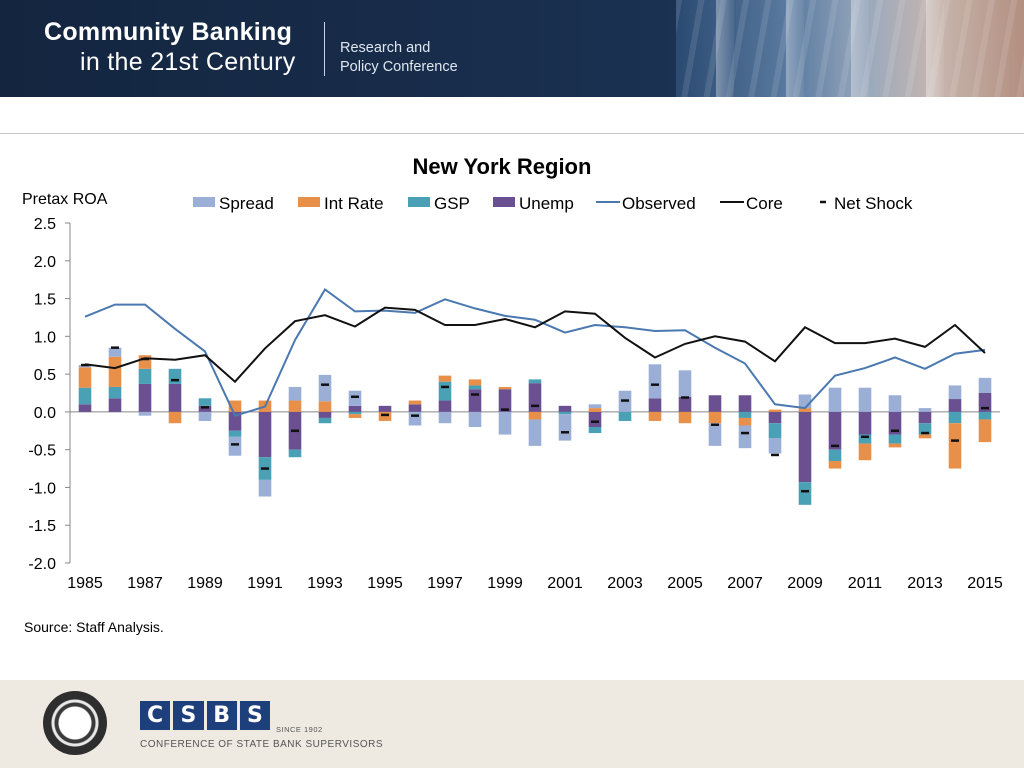  Describe the element at coordinates (42, 488) in the screenshot. I see `y-tick-label: -1.0` at that location.